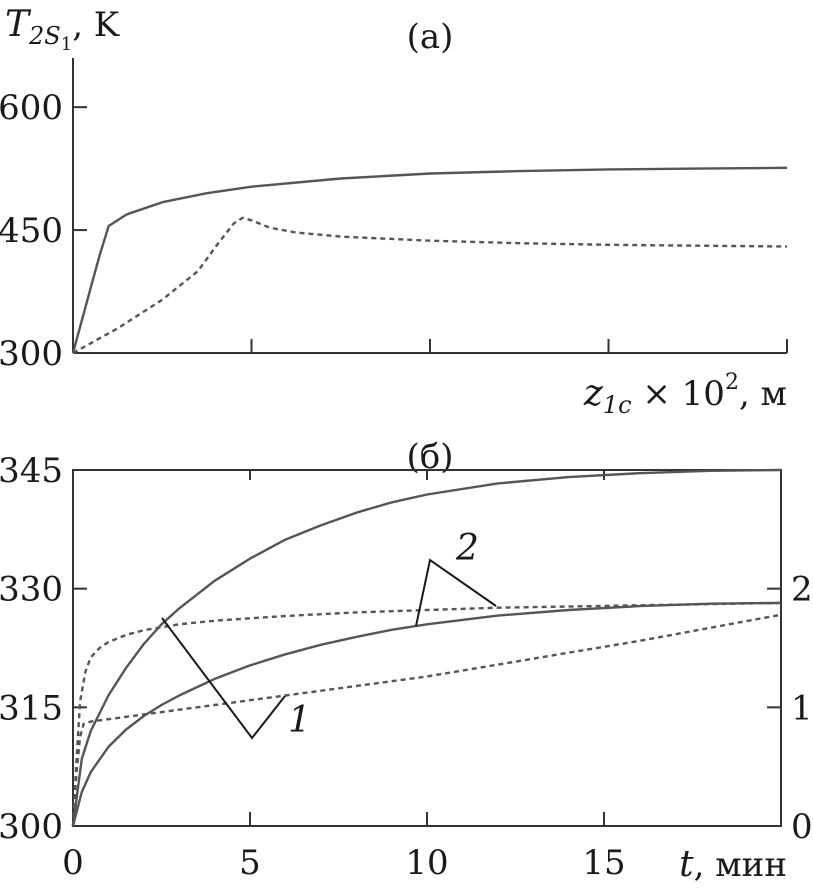 The width and height of the screenshot is (813, 892). What do you see at coordinates (733, 864) in the screenshot?
I see `panel-b-x-axis-title: t, мин` at bounding box center [733, 864].